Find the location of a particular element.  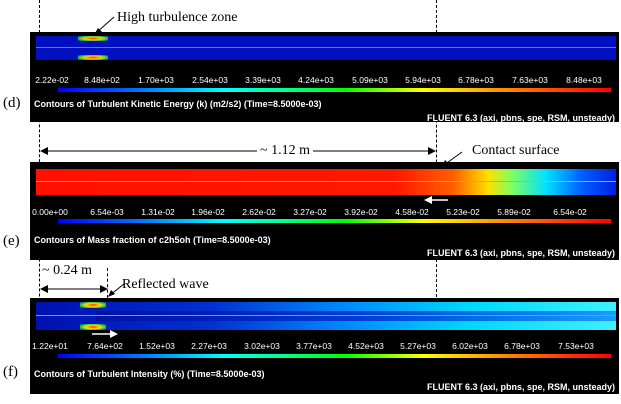

tick-label: 1.22e+01 is located at coordinates (50, 346).